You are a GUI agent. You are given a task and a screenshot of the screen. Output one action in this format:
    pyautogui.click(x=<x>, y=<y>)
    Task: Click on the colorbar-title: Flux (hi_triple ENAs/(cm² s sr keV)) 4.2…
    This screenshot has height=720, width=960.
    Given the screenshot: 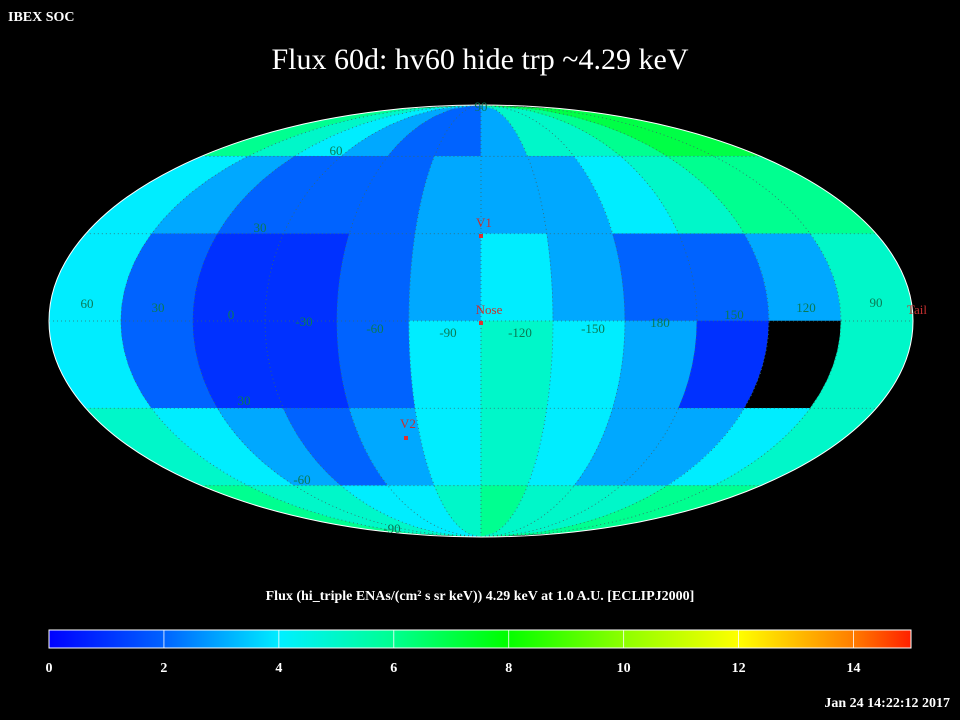 What is the action you would take?
    pyautogui.click(x=480, y=596)
    